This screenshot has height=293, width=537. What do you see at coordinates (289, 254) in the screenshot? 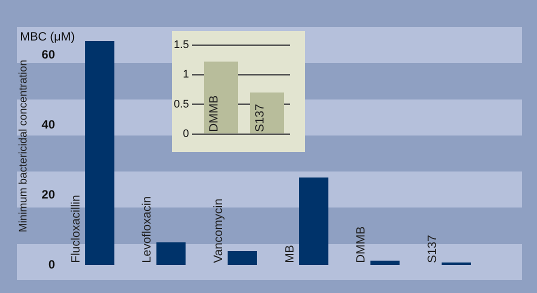
I see `x-tick-label: MB` at bounding box center [289, 254].